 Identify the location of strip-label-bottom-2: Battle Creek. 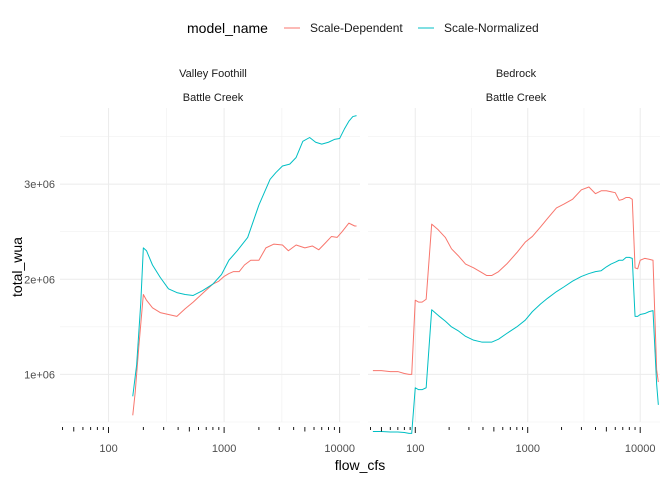
(516, 98).